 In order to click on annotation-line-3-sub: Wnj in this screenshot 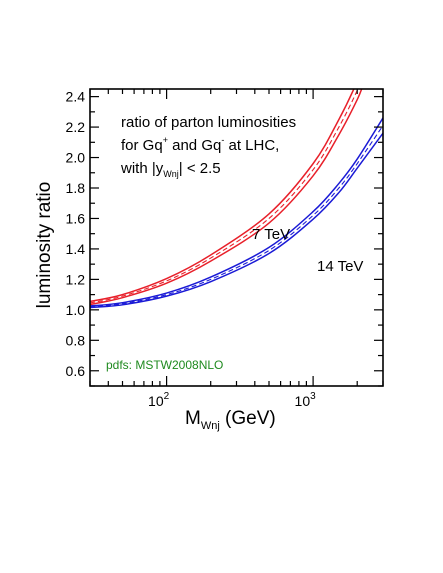, I will do `click(171, 174)`.